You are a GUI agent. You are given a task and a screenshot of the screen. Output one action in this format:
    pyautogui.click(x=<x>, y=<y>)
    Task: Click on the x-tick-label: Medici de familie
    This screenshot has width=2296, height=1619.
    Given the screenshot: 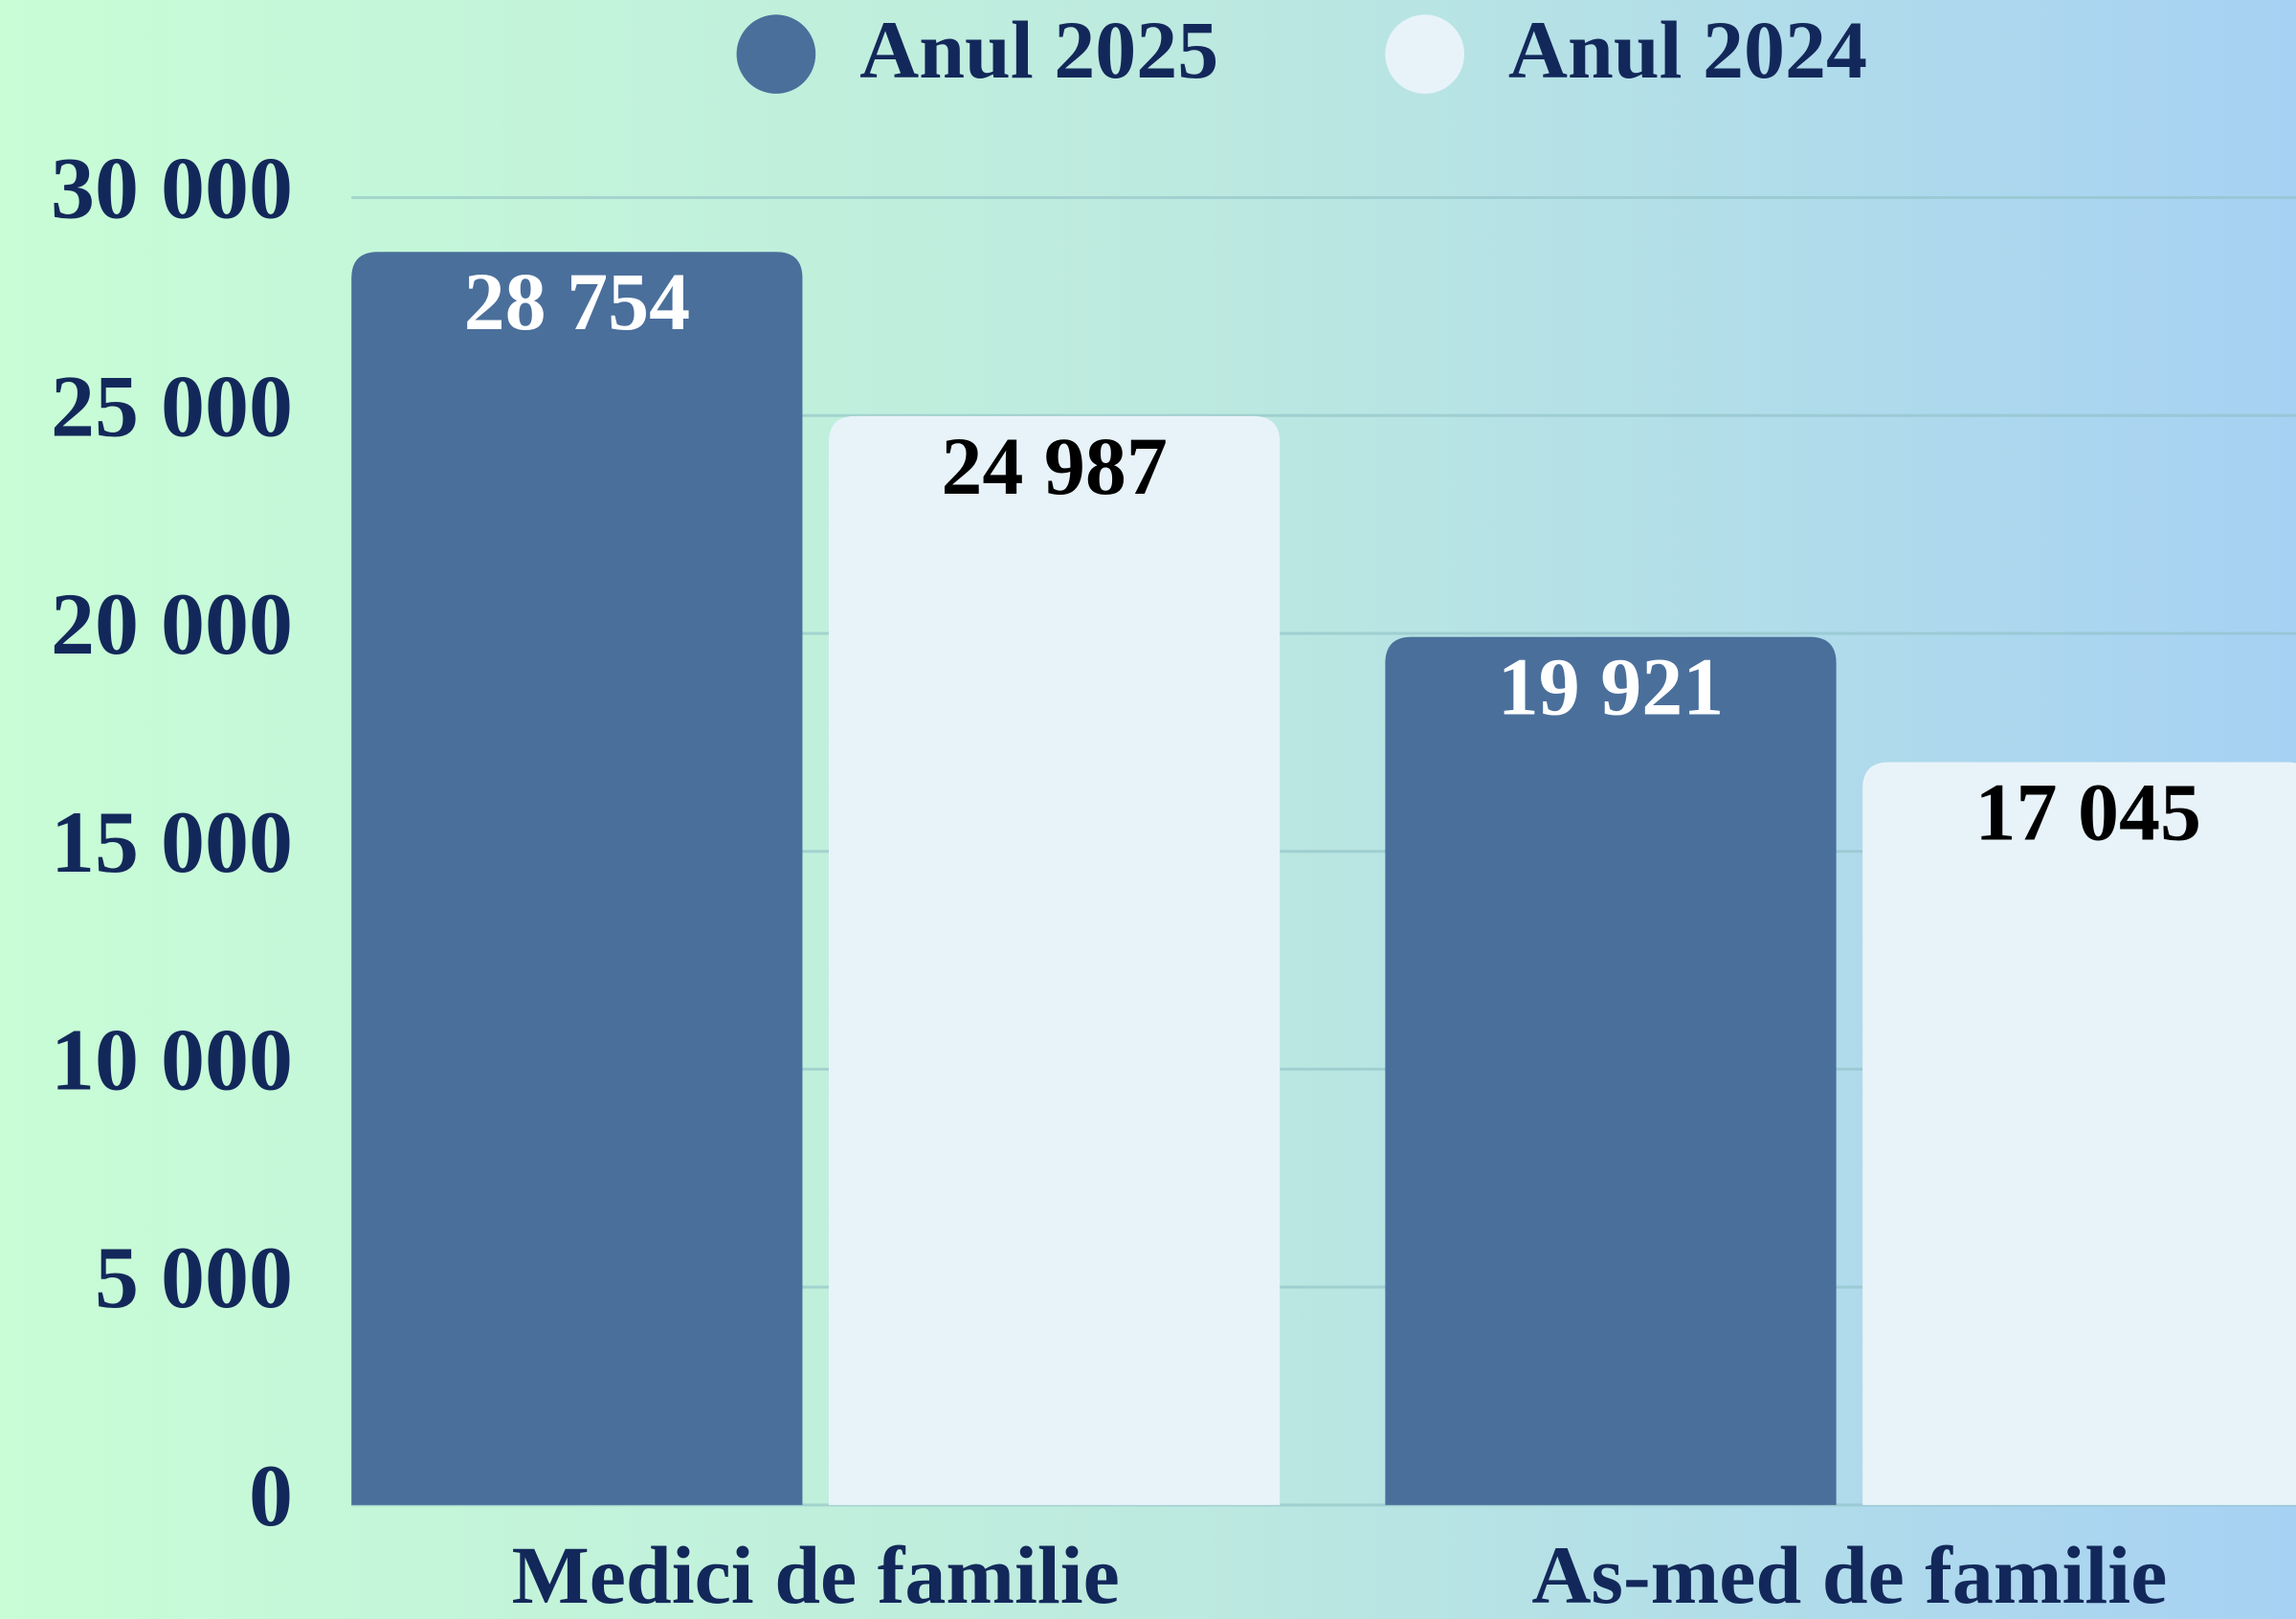 What is the action you would take?
    pyautogui.click(x=816, y=1574)
    